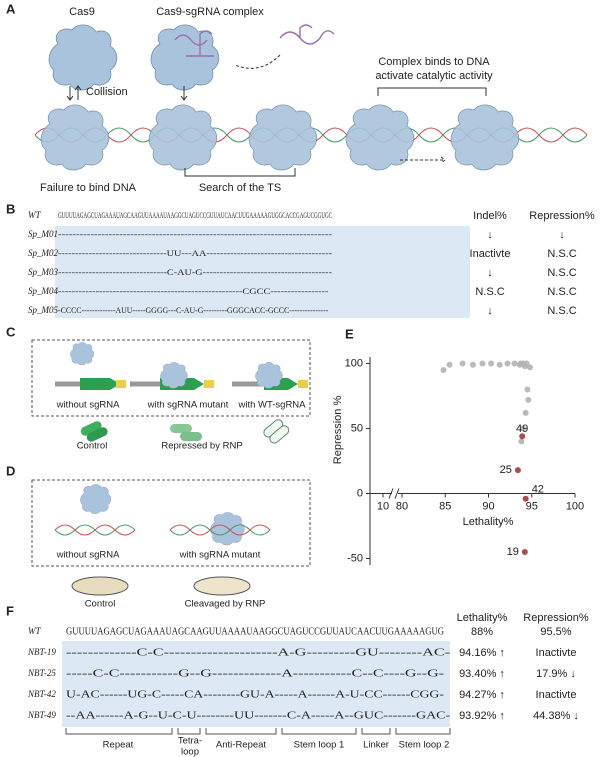  I want to click on lethality: 94.16% ↑, so click(482, 653).